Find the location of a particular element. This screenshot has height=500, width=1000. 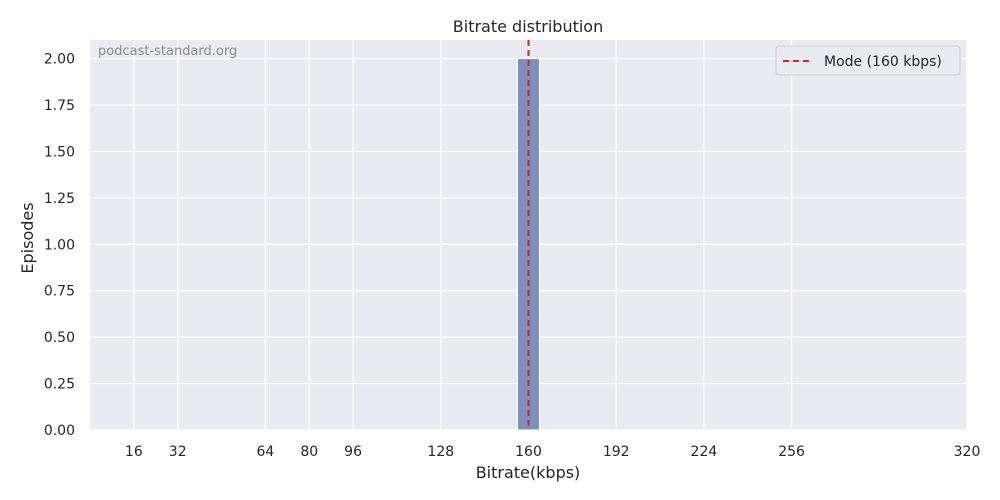

x-tick-label: 320 is located at coordinates (967, 452).